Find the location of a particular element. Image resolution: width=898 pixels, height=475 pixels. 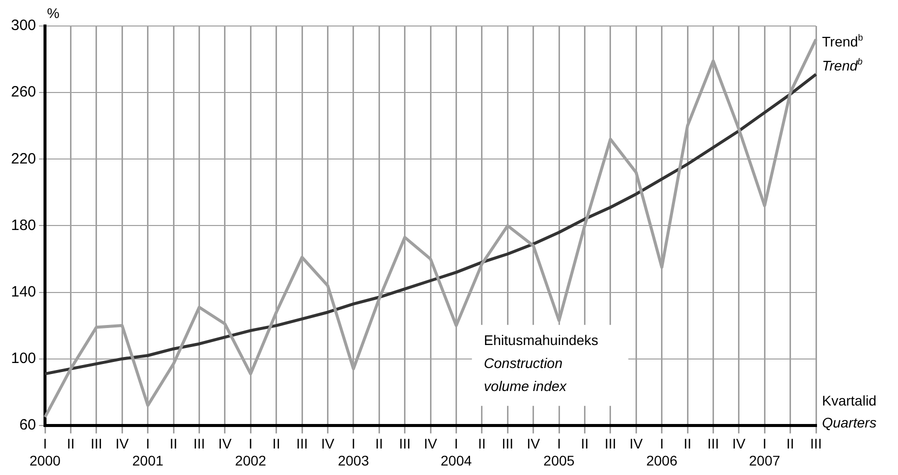

x-tick-label: I 2000 is located at coordinates (45, 452).